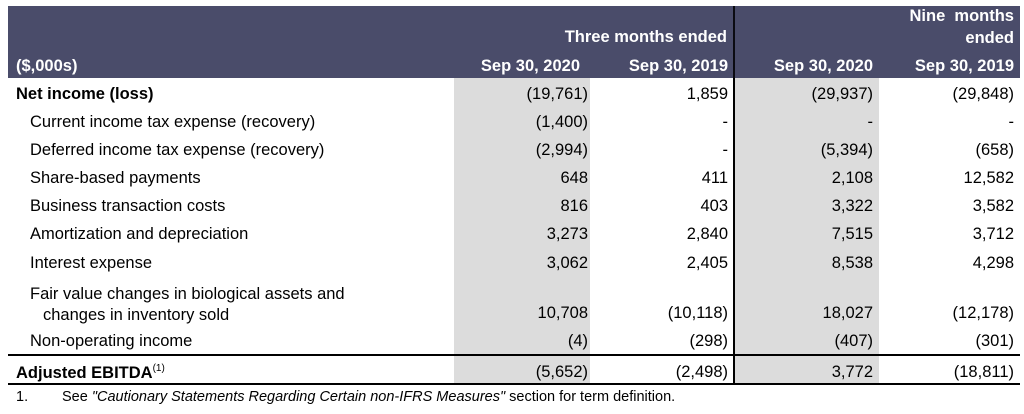 Image resolution: width=1024 pixels, height=414 pixels. I want to click on cell-9m-2020: 3,772, so click(852, 372).